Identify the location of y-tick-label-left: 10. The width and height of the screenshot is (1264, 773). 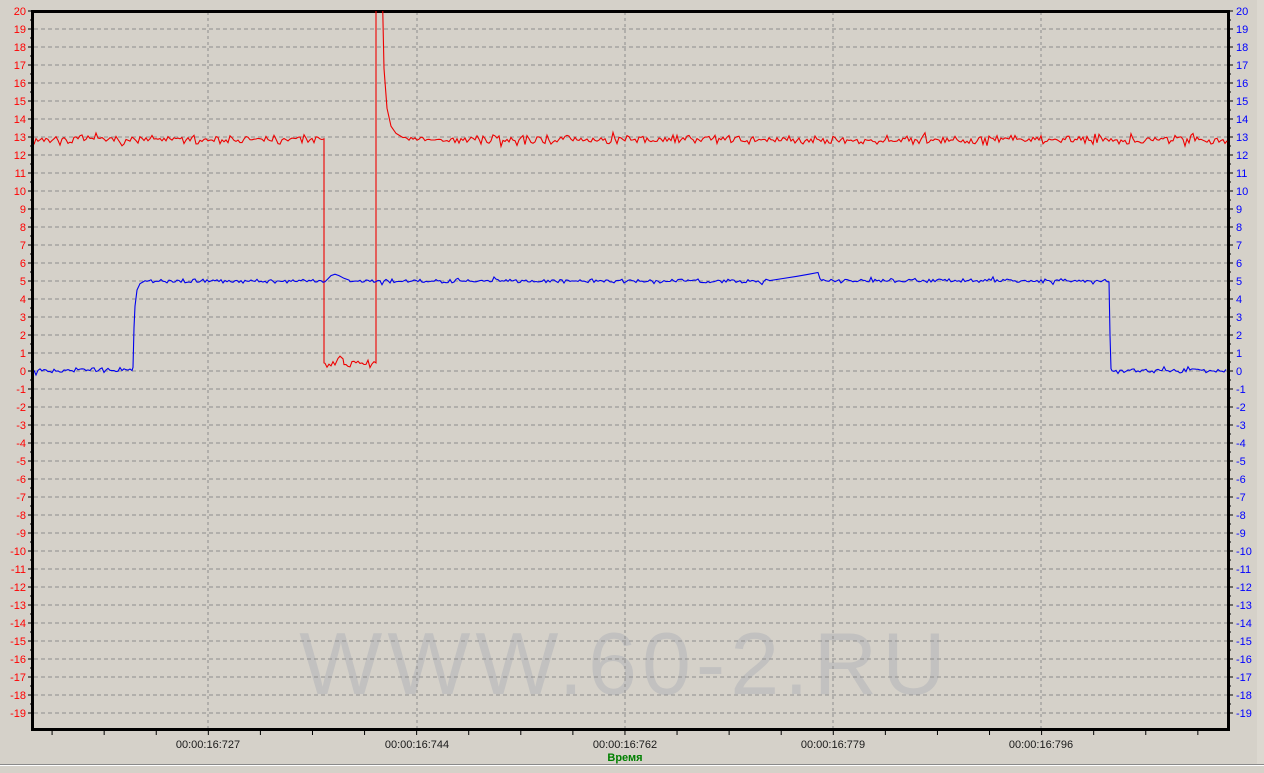
(20, 192).